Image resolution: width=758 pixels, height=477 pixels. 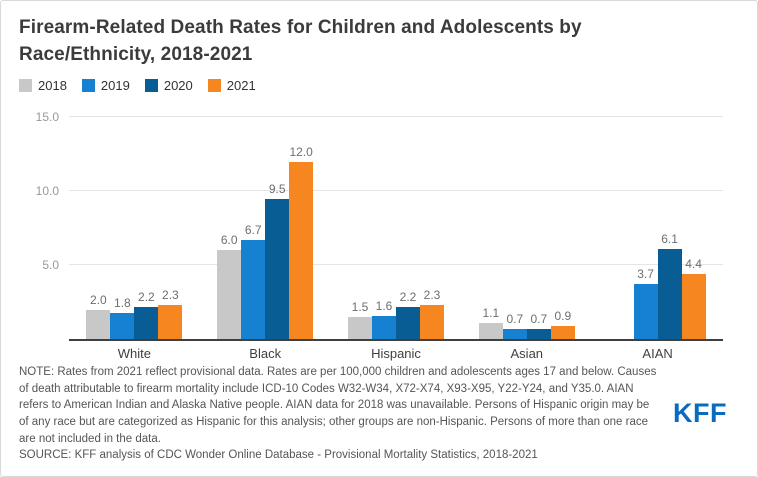 What do you see at coordinates (170, 322) in the screenshot?
I see `bar-2021-white` at bounding box center [170, 322].